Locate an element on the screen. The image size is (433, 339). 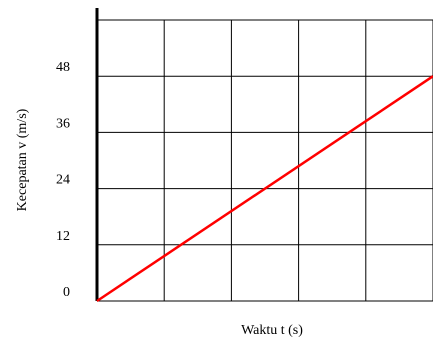
y-tick-label: 24 is located at coordinates (63, 180).